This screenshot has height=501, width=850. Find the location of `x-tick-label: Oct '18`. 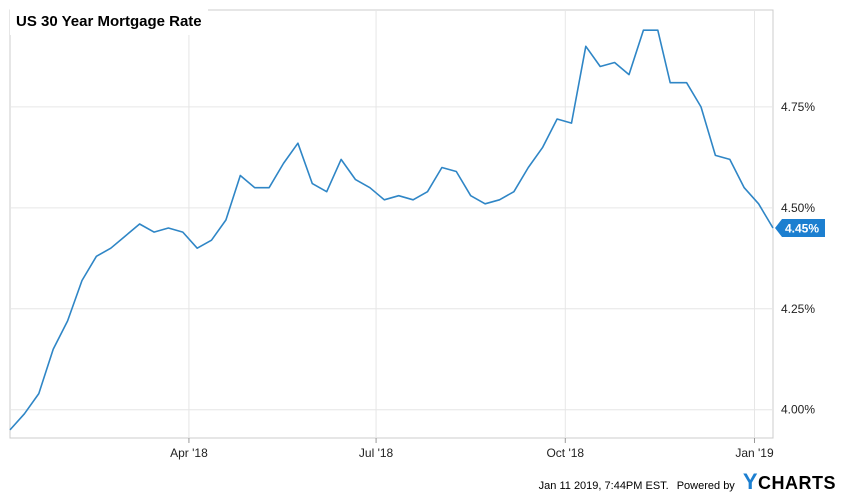

x-tick-label: Oct '18 is located at coordinates (565, 453).